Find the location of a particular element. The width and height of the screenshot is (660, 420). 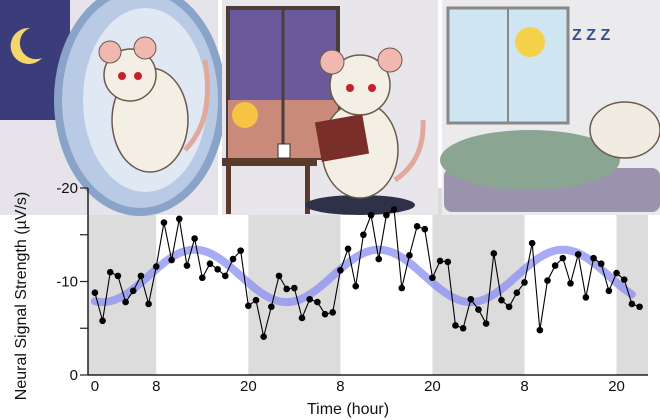

x-tick-label: 0 is located at coordinates (95, 386).